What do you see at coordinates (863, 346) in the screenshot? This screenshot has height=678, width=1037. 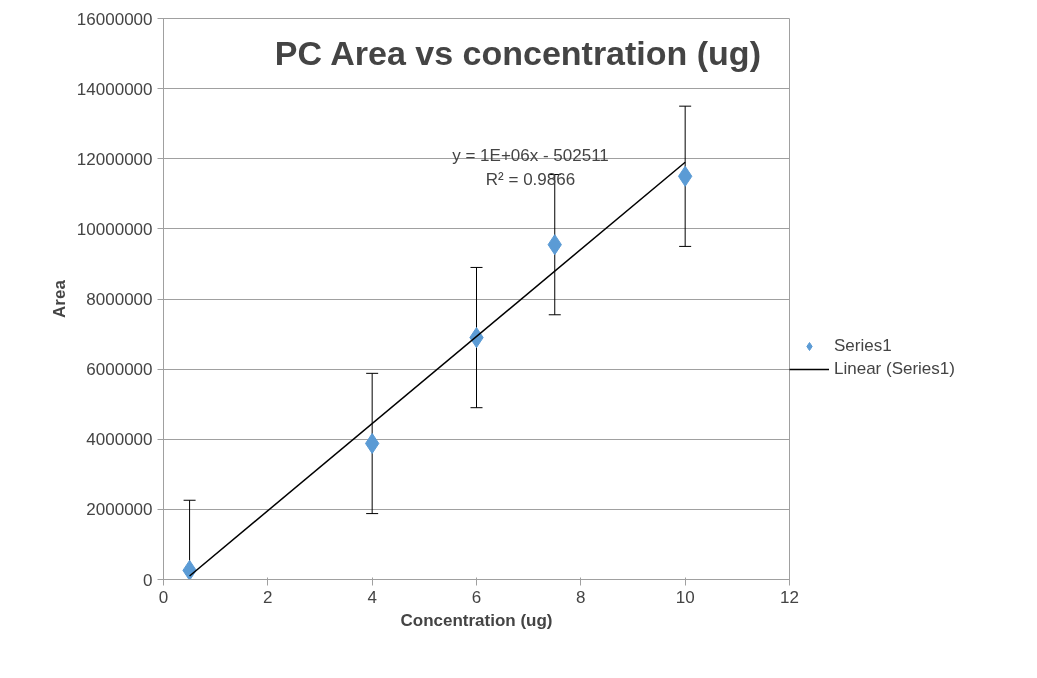 I see `legend-label: Series1` at bounding box center [863, 346].